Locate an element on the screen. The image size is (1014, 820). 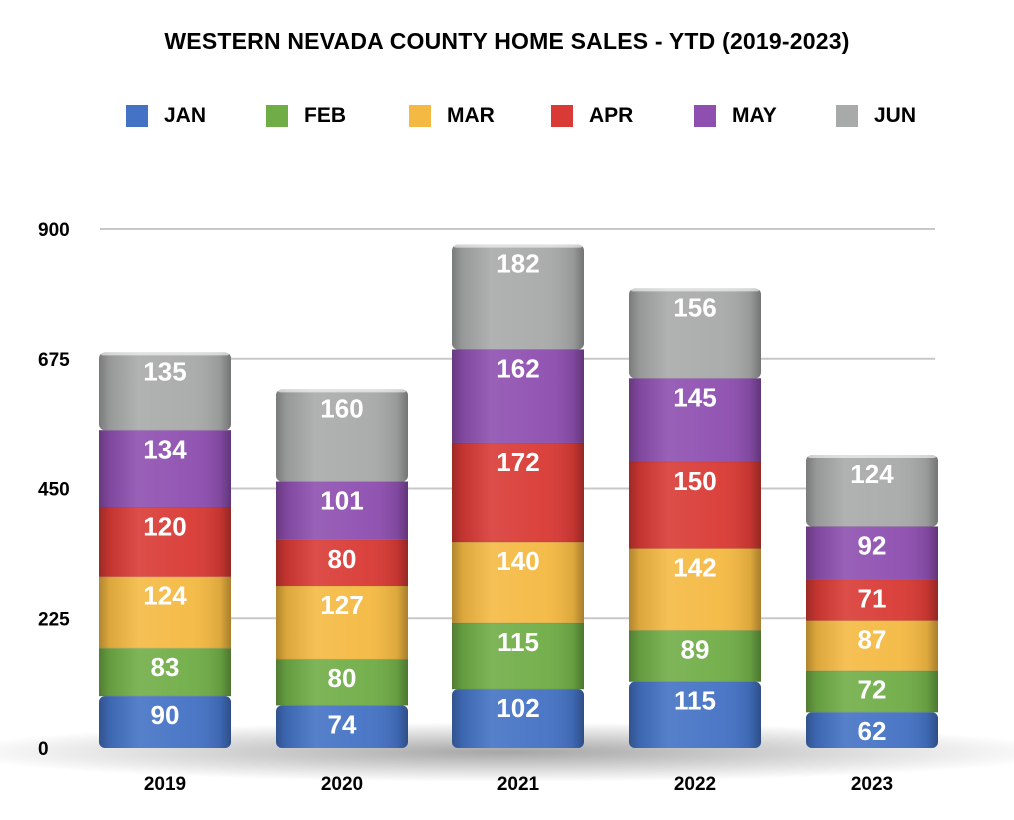
data-label: 92 is located at coordinates (872, 546).